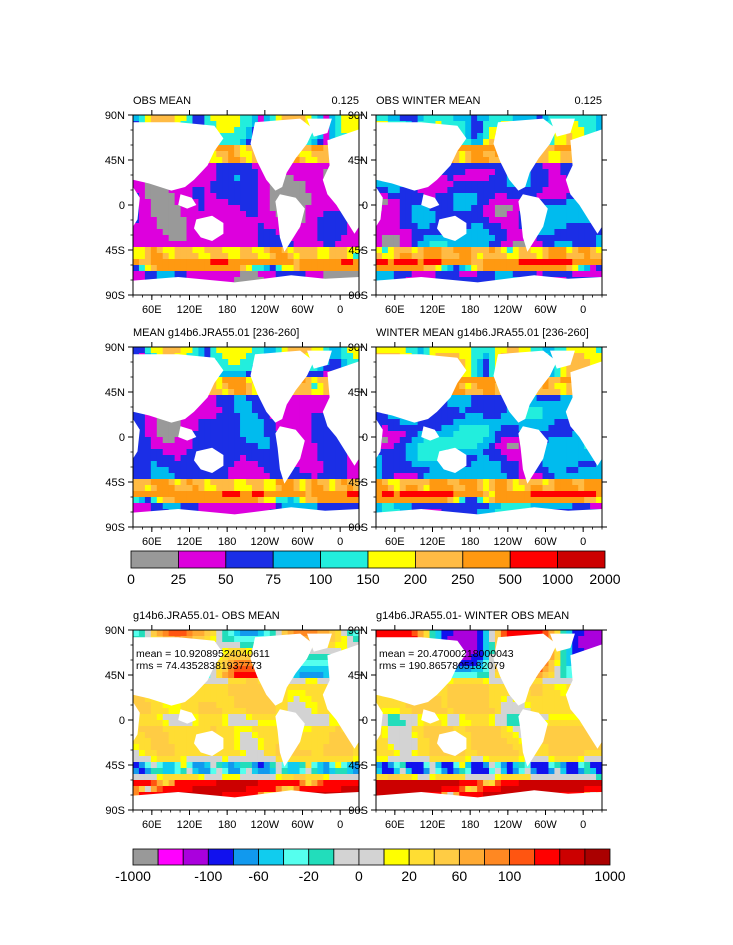 The image size is (733, 945). I want to click on lon-tick-label: 180, so click(470, 310).